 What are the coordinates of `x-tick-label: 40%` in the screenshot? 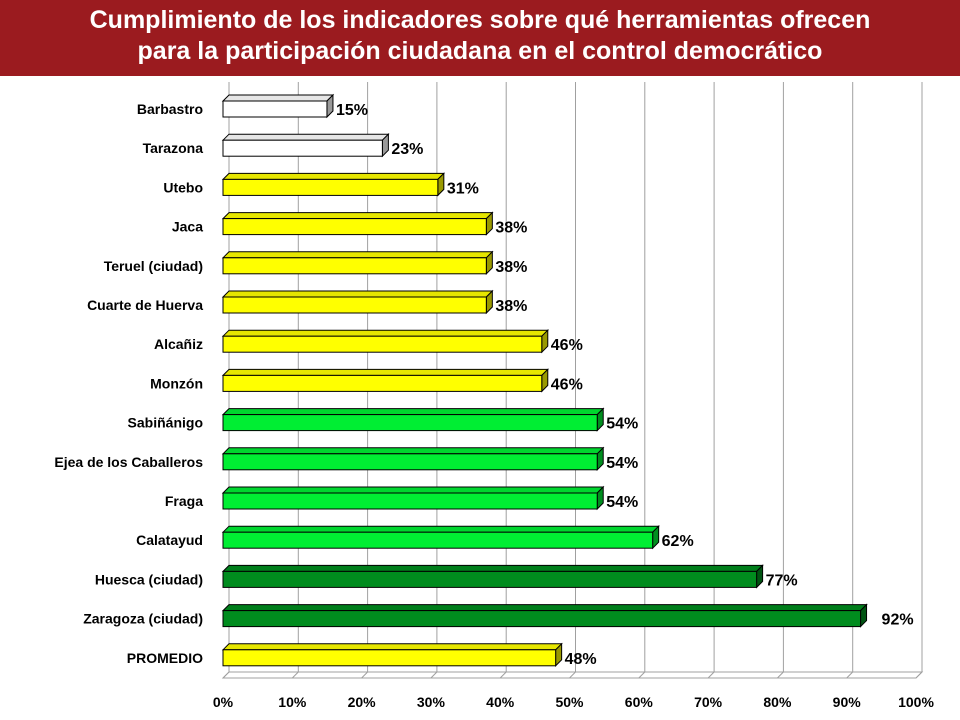 It's located at (500, 702).